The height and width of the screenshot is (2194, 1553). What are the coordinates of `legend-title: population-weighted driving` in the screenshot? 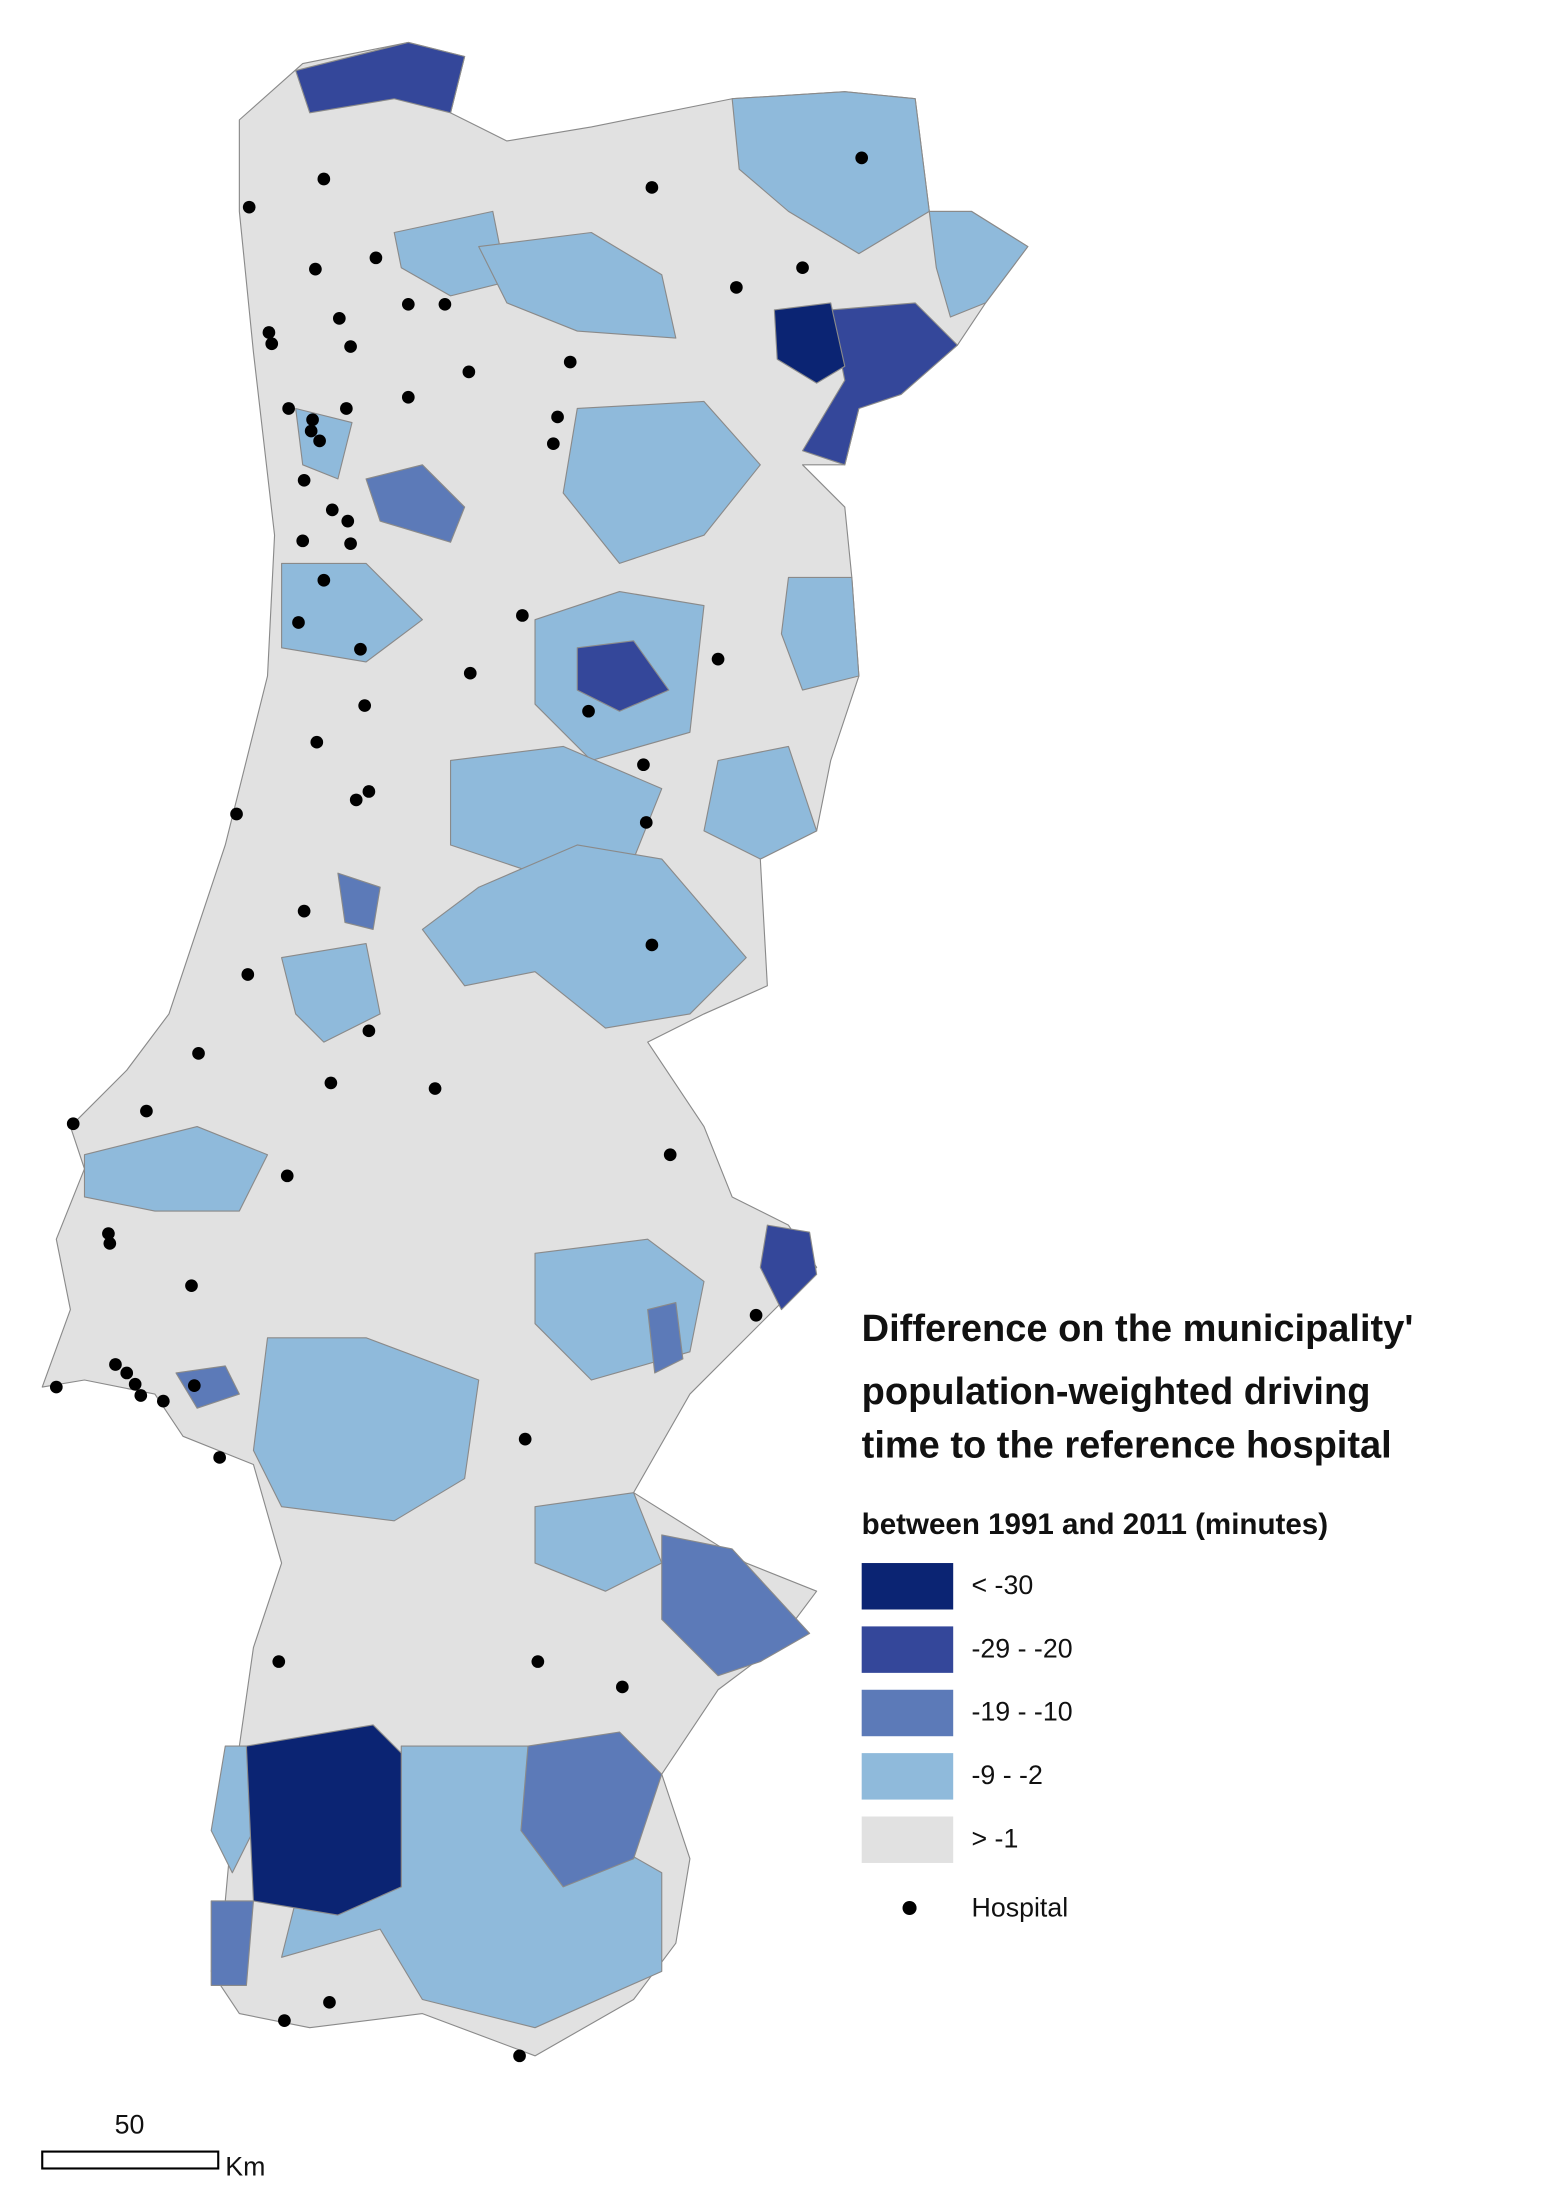 It's located at (1116, 1392).